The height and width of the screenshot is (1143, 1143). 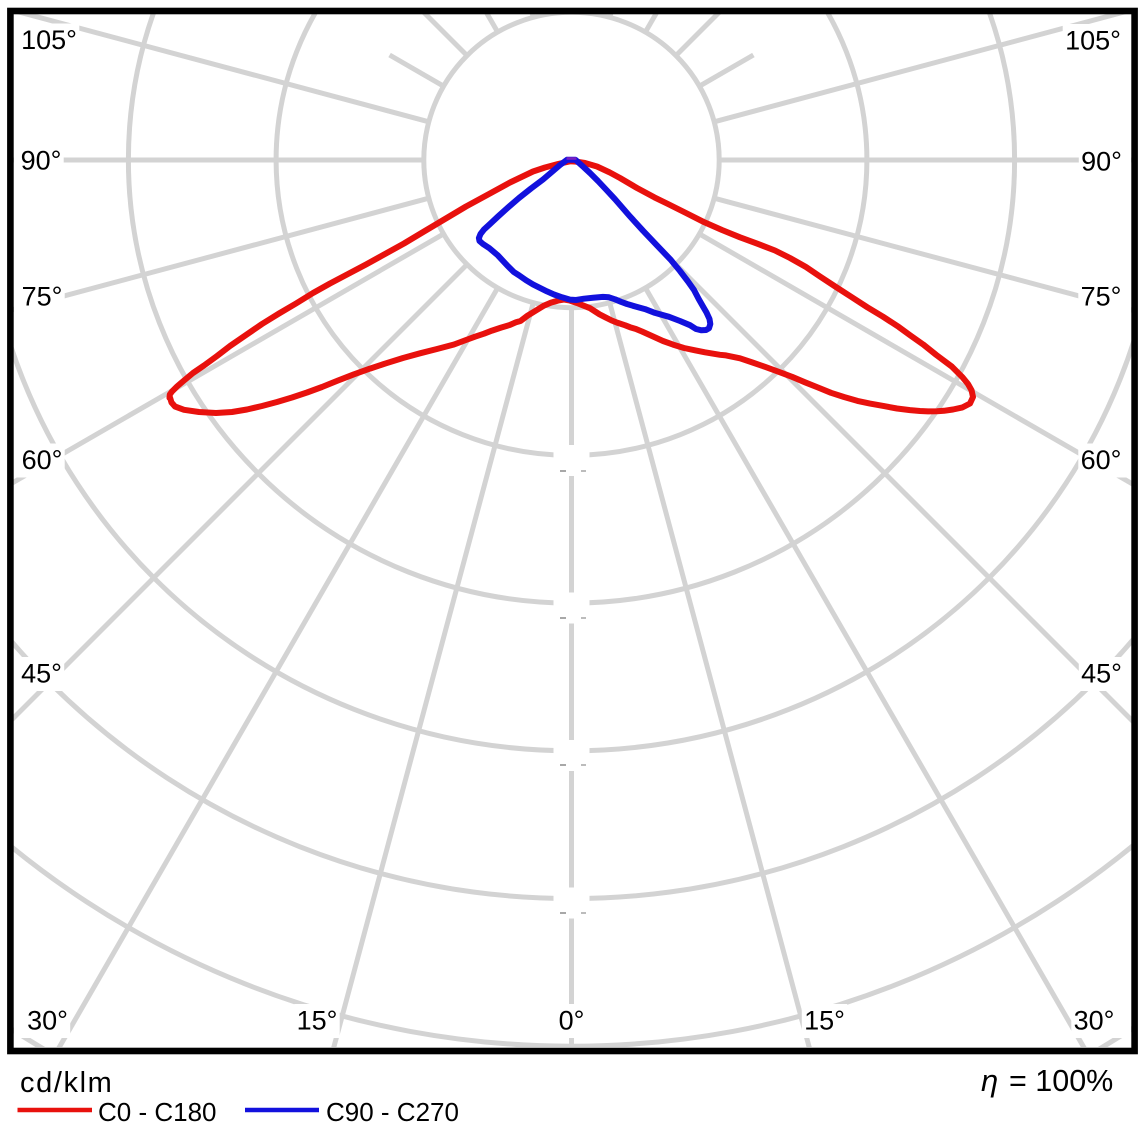 I want to click on svg-text: = 100%, so click(x=1061, y=1081).